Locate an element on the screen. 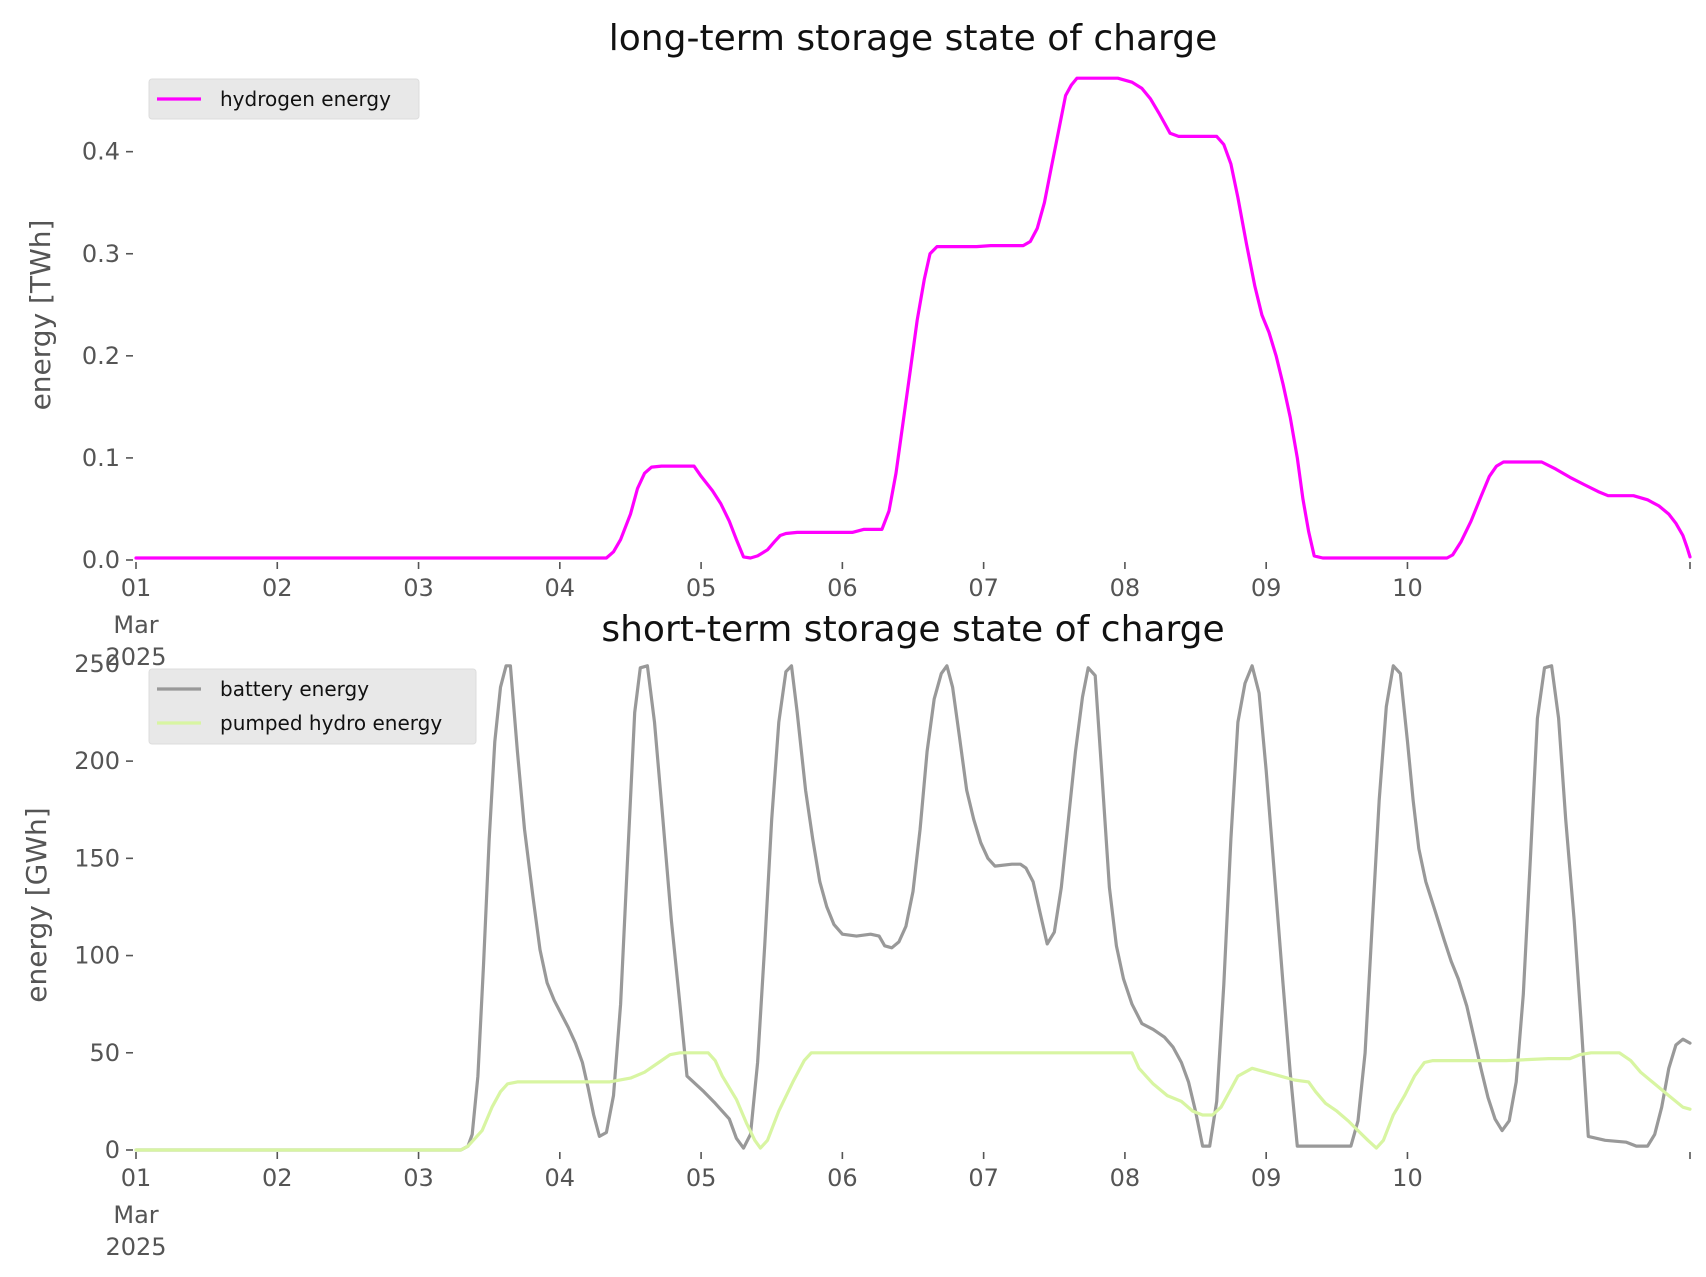 The height and width of the screenshot is (1277, 1706). y-tick-label: 0.4 is located at coordinates (101, 152).